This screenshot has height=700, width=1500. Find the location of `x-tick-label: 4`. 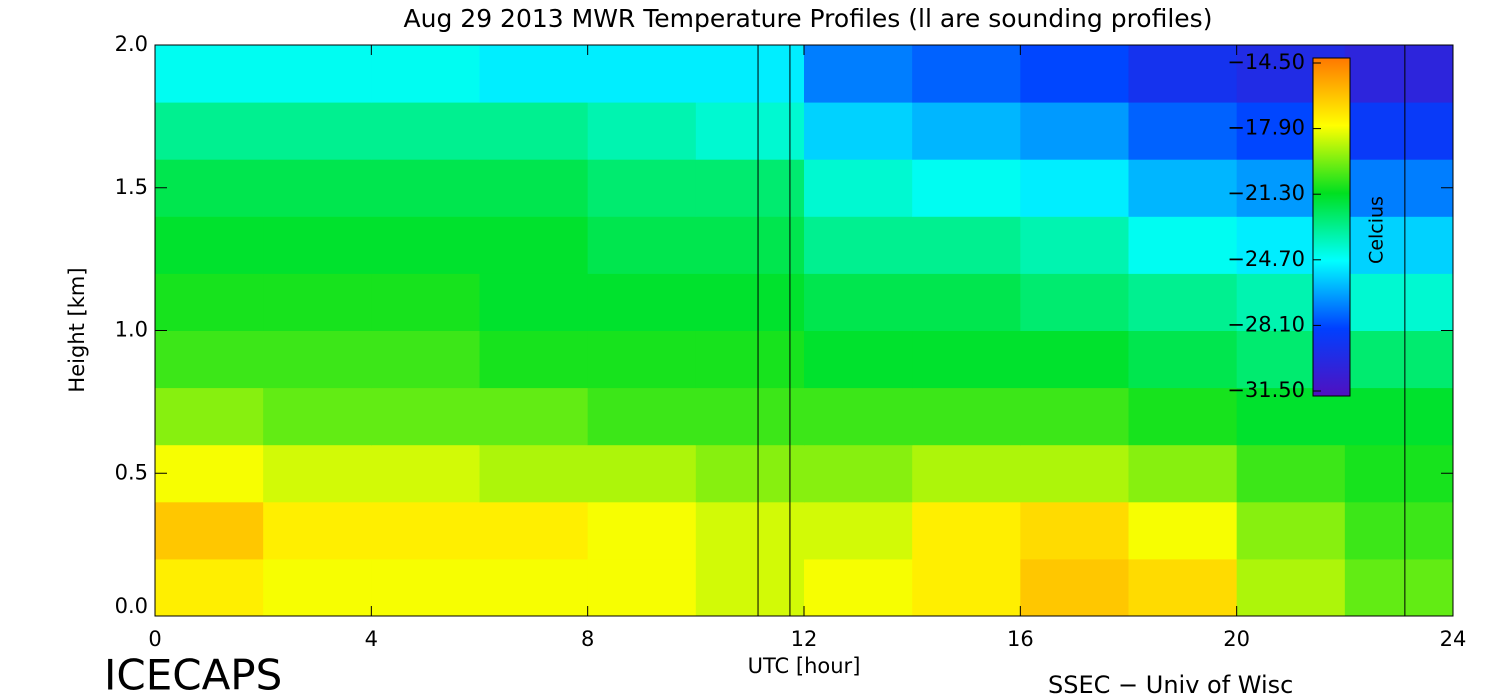

x-tick-label: 4 is located at coordinates (371, 639).